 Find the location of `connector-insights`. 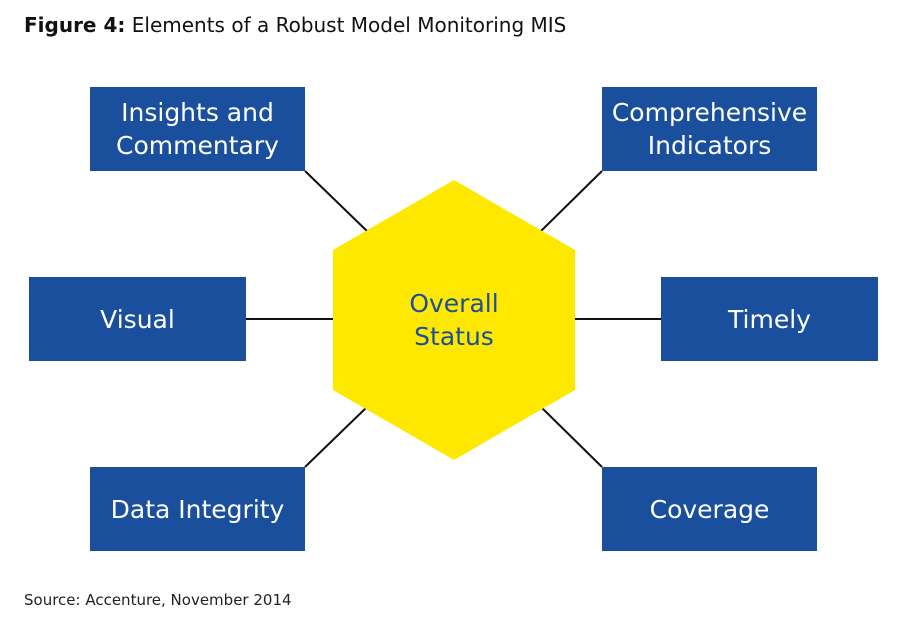

connector-insights is located at coordinates (336, 201).